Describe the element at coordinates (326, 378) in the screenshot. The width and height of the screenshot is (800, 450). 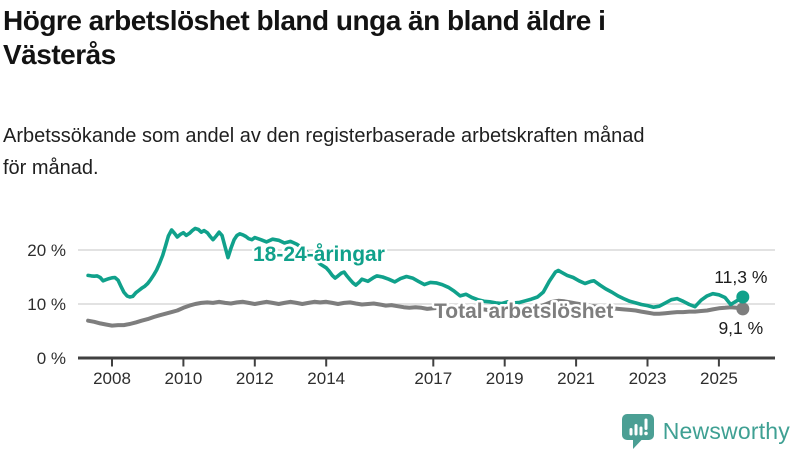
I see `x-axis-tick-label: 2014` at that location.